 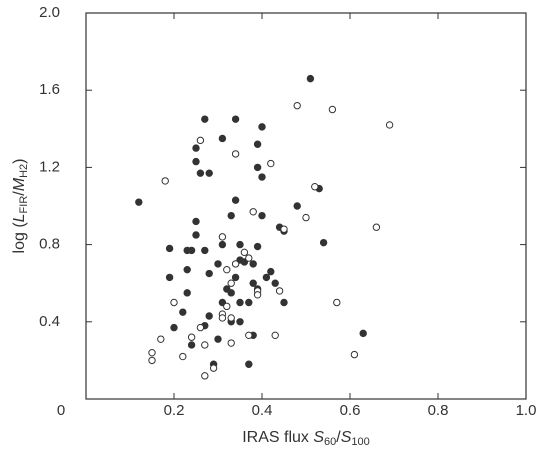 What do you see at coordinates (19, 161) in the screenshot?
I see `label-part: )` at bounding box center [19, 161].